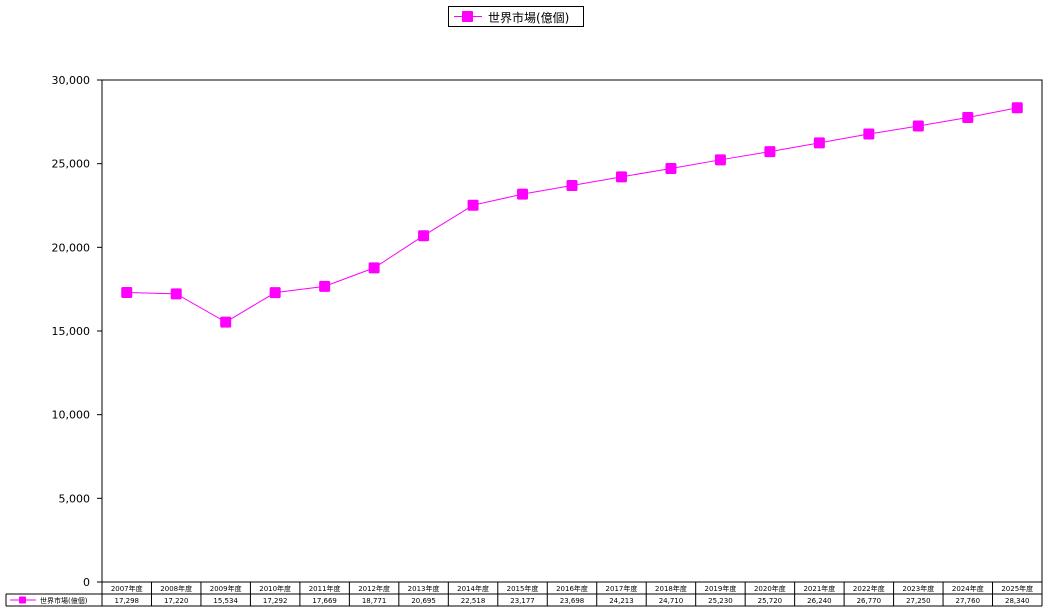 The width and height of the screenshot is (1048, 607). Describe the element at coordinates (671, 601) in the screenshot. I see `data-value-label: 24,710` at that location.